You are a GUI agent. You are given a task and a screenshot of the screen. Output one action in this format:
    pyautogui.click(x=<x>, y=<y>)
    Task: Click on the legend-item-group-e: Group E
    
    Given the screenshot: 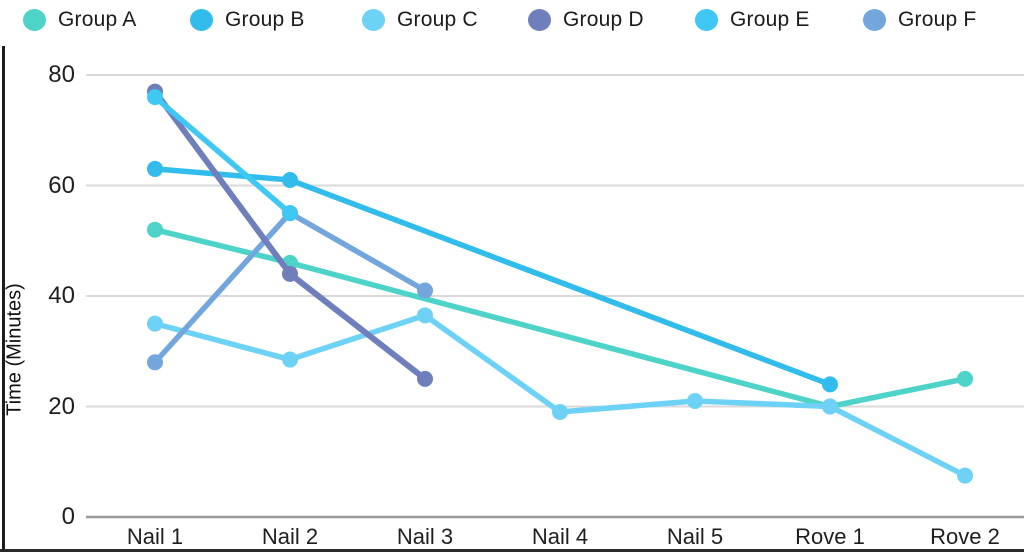 What is the action you would take?
    pyautogui.click(x=752, y=20)
    